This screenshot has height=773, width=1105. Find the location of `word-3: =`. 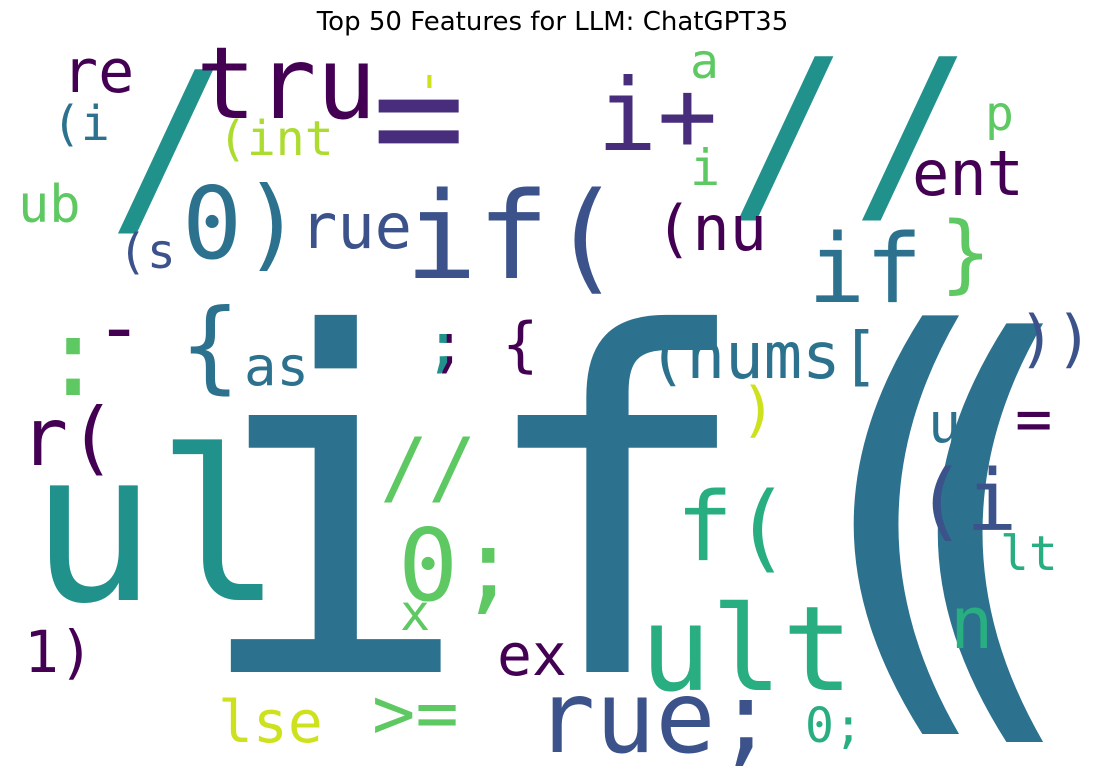

word-3: = is located at coordinates (418, 116).